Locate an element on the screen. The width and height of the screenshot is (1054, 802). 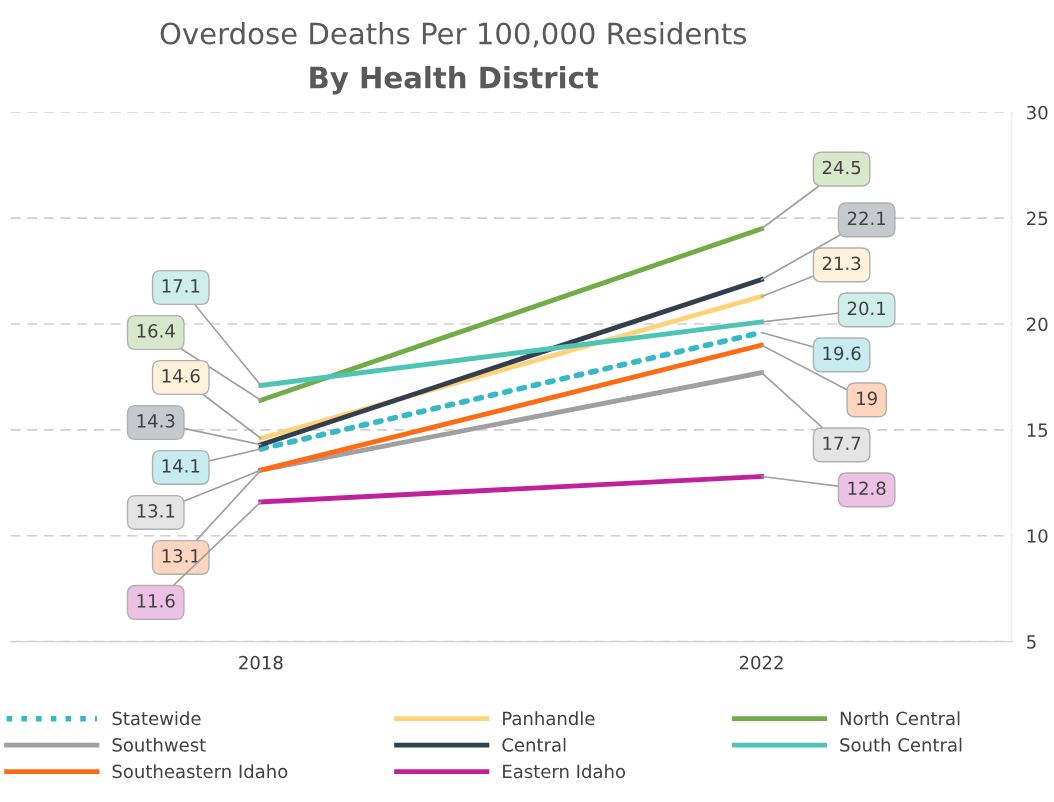
y-tick-label: 20 is located at coordinates (1037, 324).